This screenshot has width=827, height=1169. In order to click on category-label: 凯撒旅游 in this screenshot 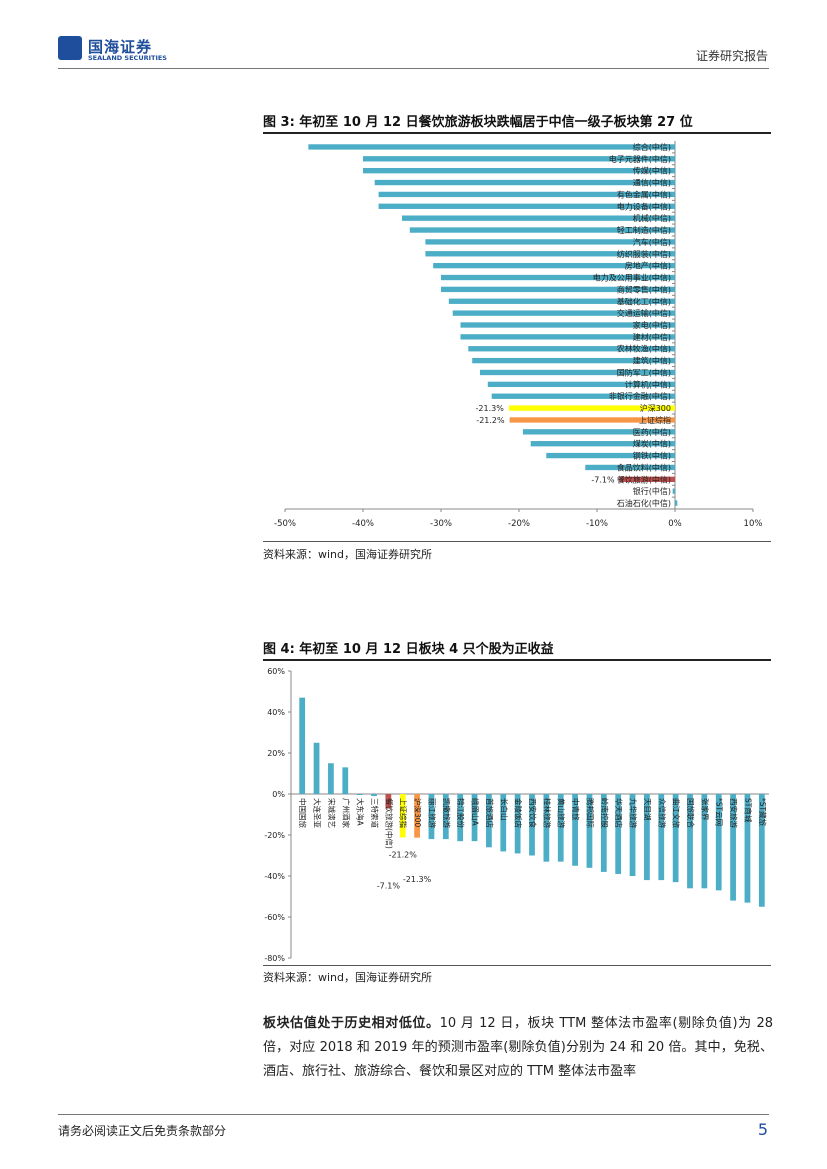, I will do `click(447, 813)`.